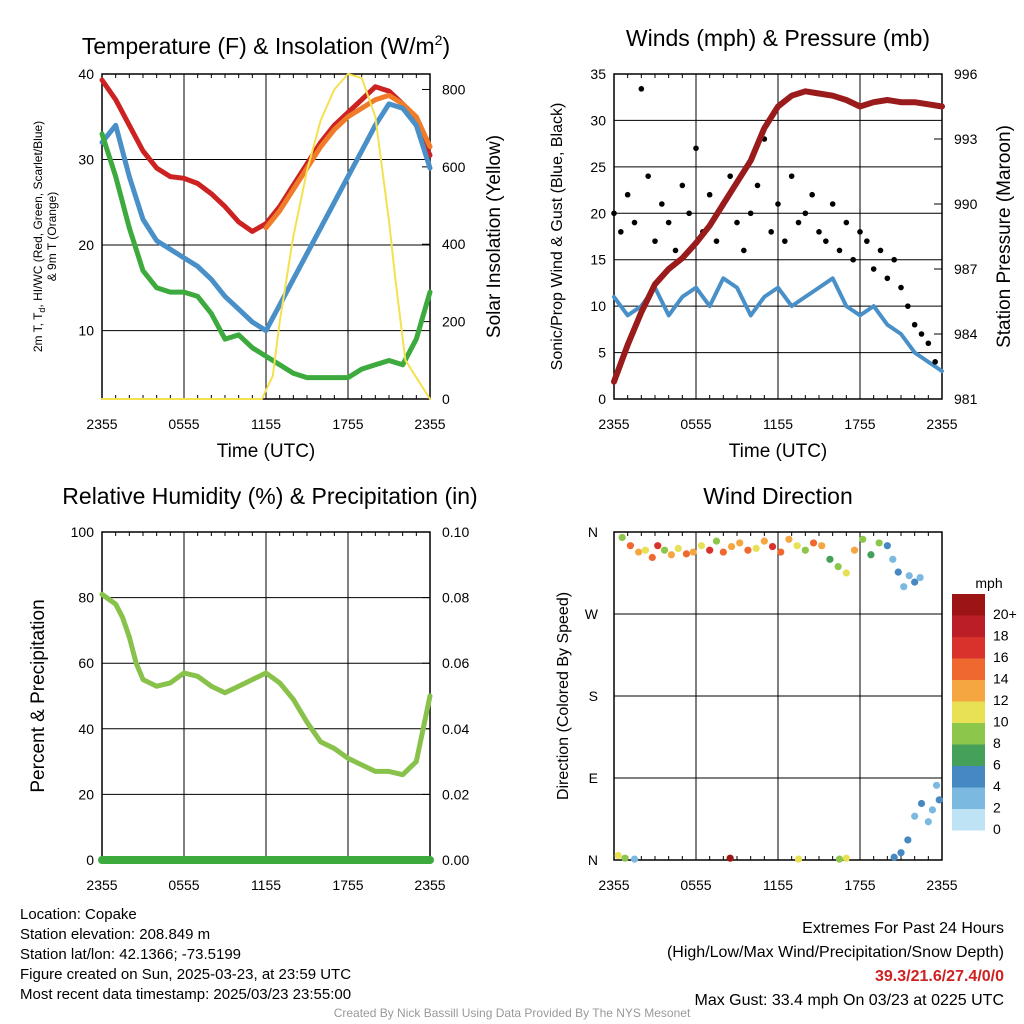 The width and height of the screenshot is (1024, 1024). Describe the element at coordinates (90, 860) in the screenshot. I see `y-tick-label: 0` at that location.